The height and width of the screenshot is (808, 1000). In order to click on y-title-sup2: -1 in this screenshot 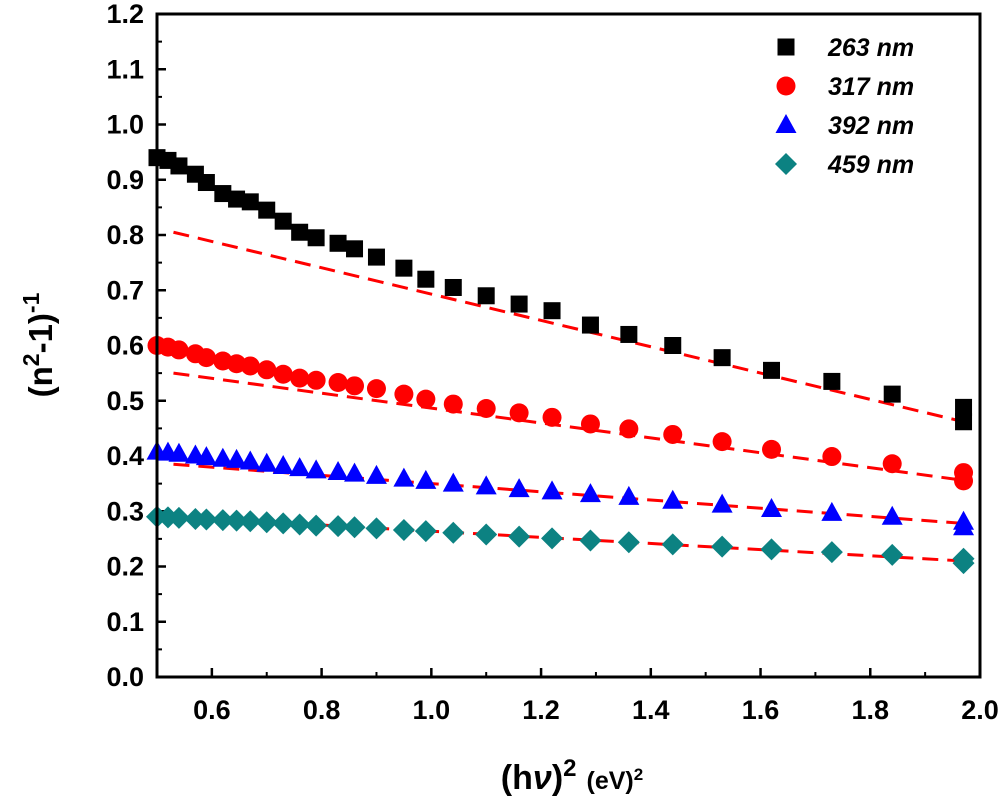, I will do `click(31, 302)`.